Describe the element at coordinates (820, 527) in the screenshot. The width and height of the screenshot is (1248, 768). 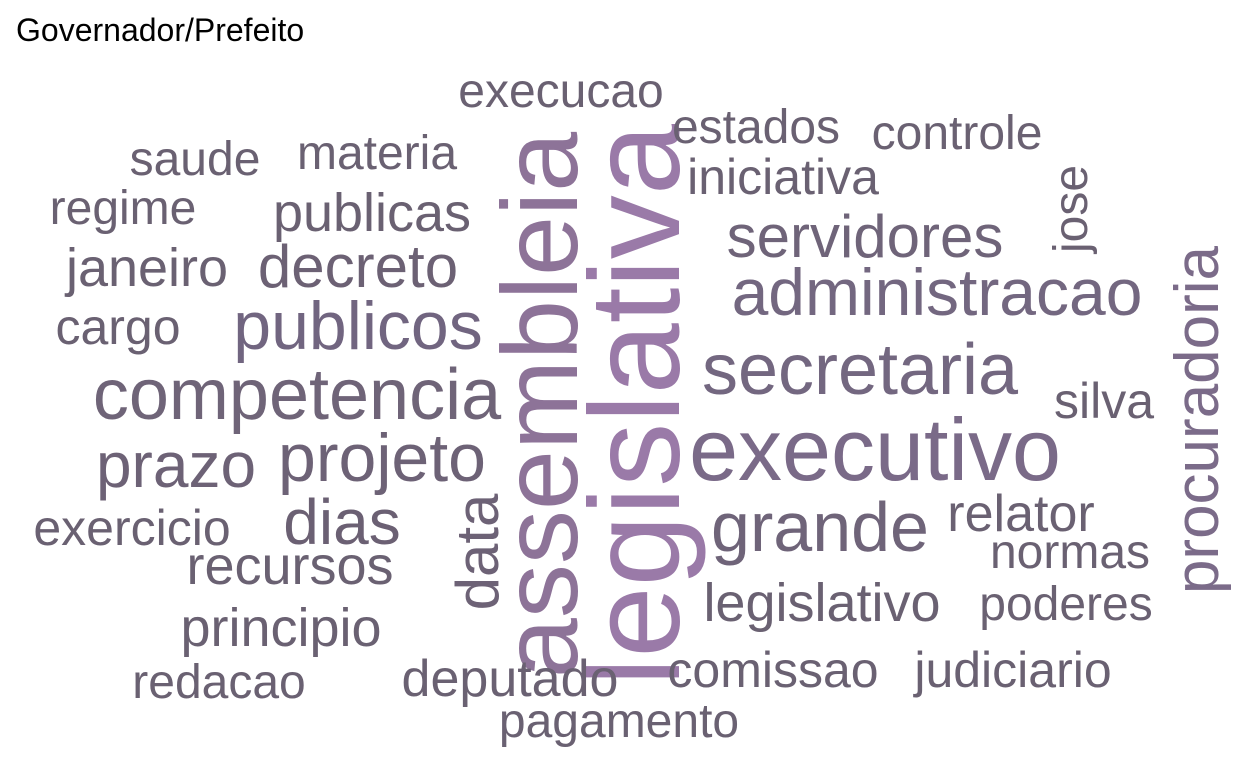
I see `word-grande: grande` at that location.